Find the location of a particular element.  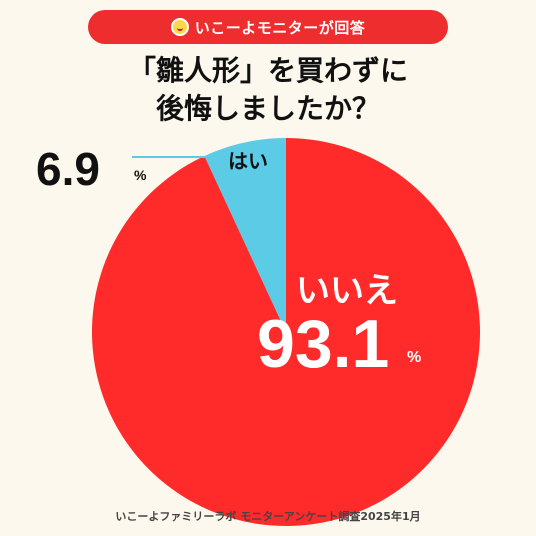

no-unit-label: % is located at coordinates (414, 357).